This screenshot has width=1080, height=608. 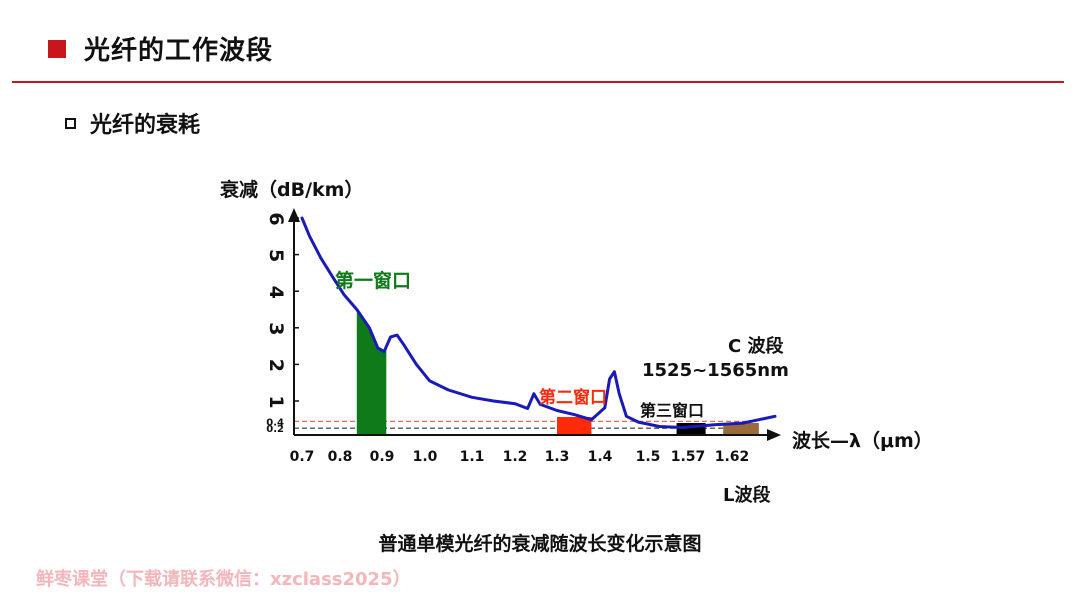 I want to click on x-tick-label: 0.7, so click(x=302, y=457).